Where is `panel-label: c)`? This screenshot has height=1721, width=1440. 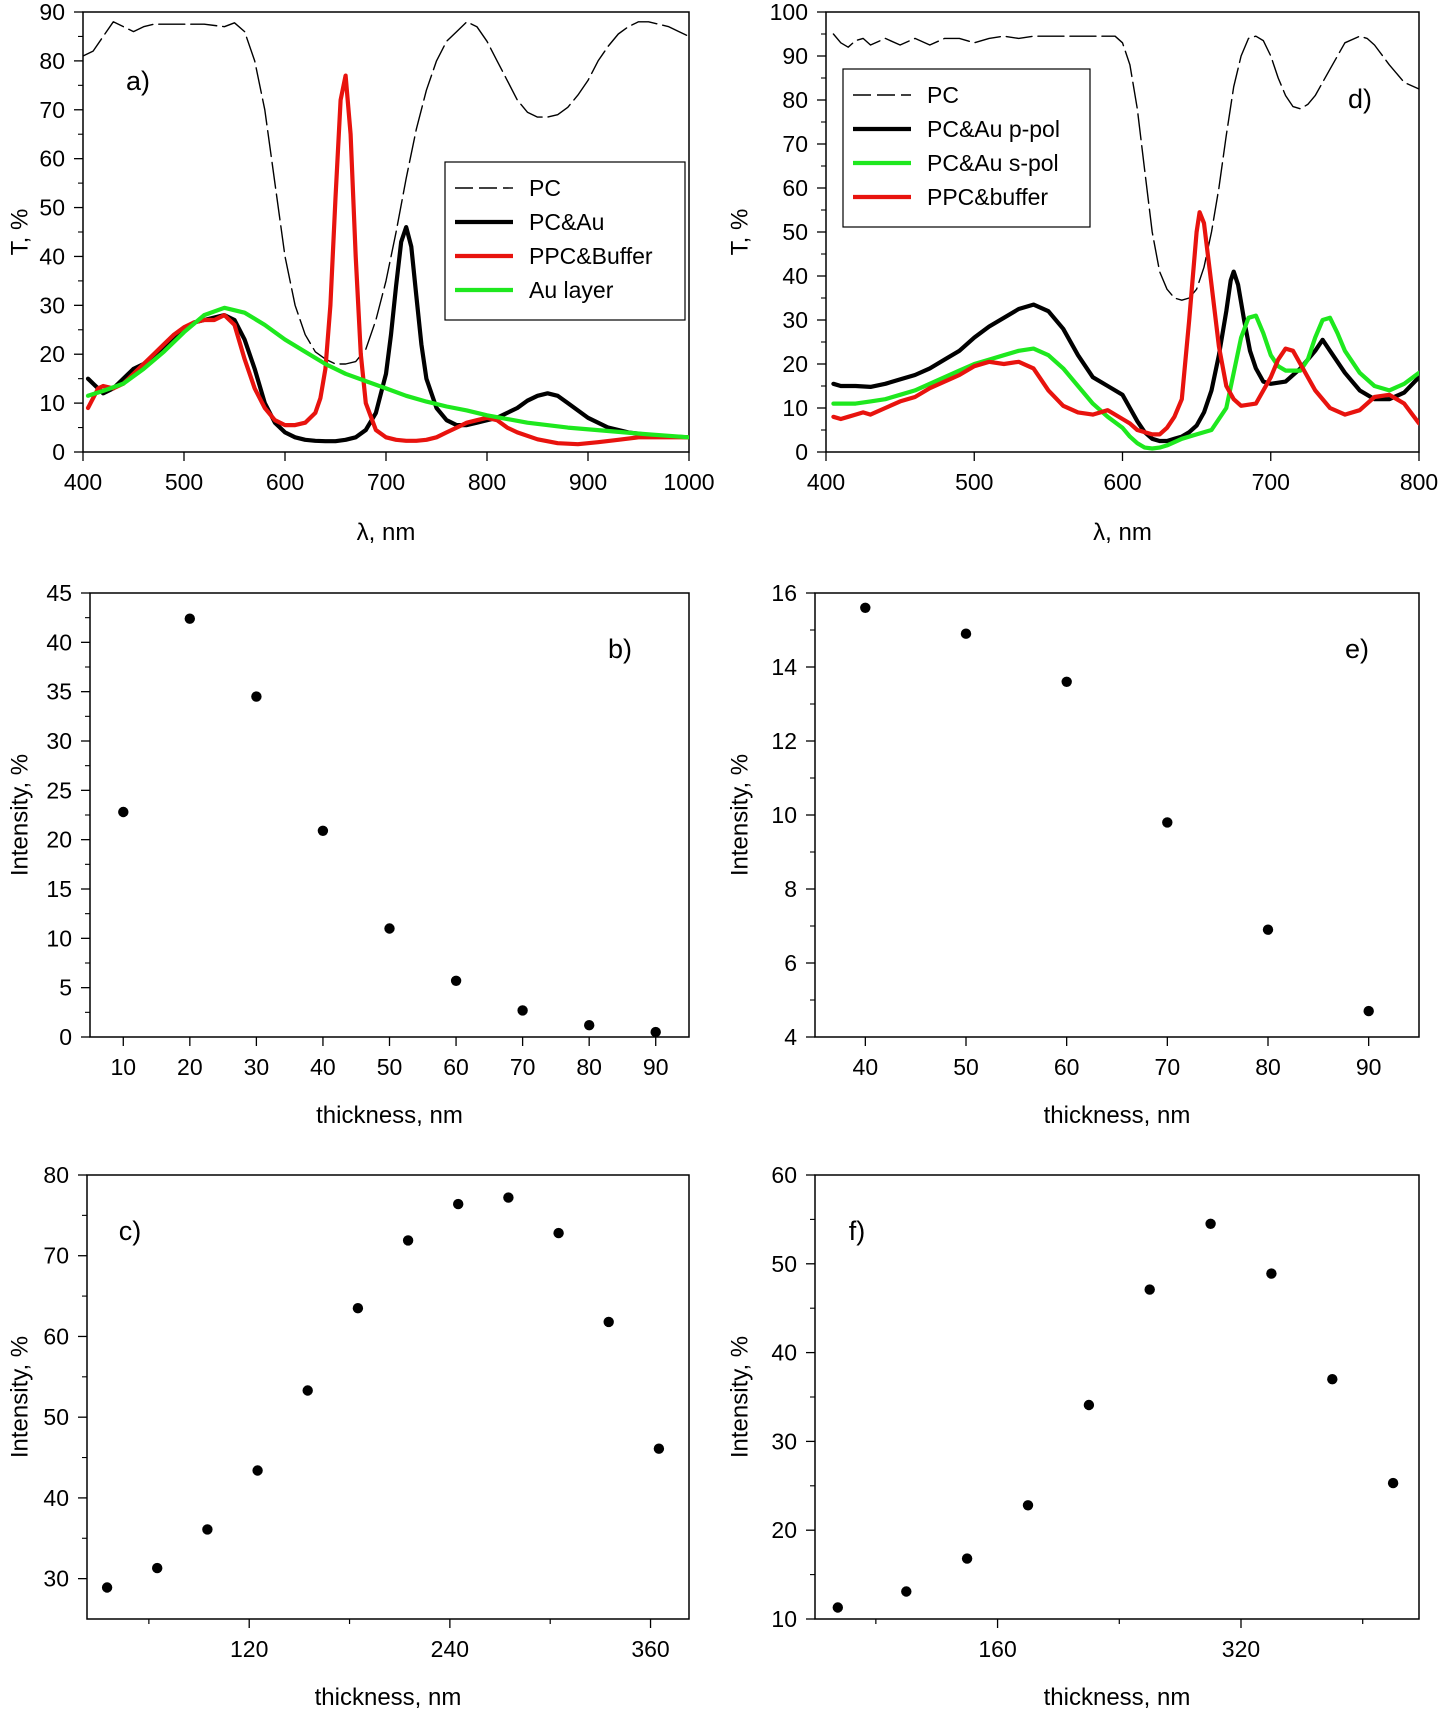 panel-label: c) is located at coordinates (130, 1231).